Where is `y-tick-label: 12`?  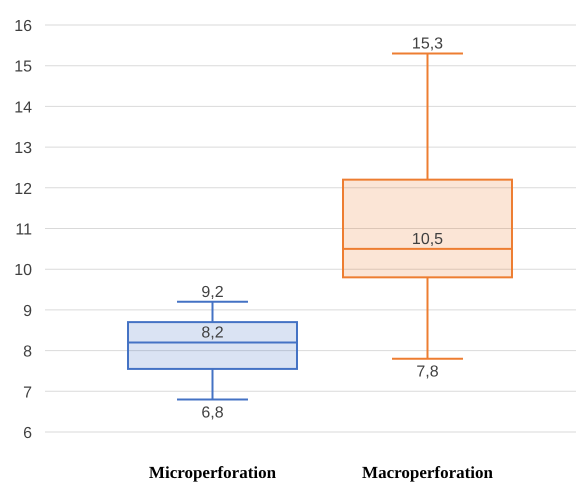
y-tick-label: 12 is located at coordinates (23, 189).